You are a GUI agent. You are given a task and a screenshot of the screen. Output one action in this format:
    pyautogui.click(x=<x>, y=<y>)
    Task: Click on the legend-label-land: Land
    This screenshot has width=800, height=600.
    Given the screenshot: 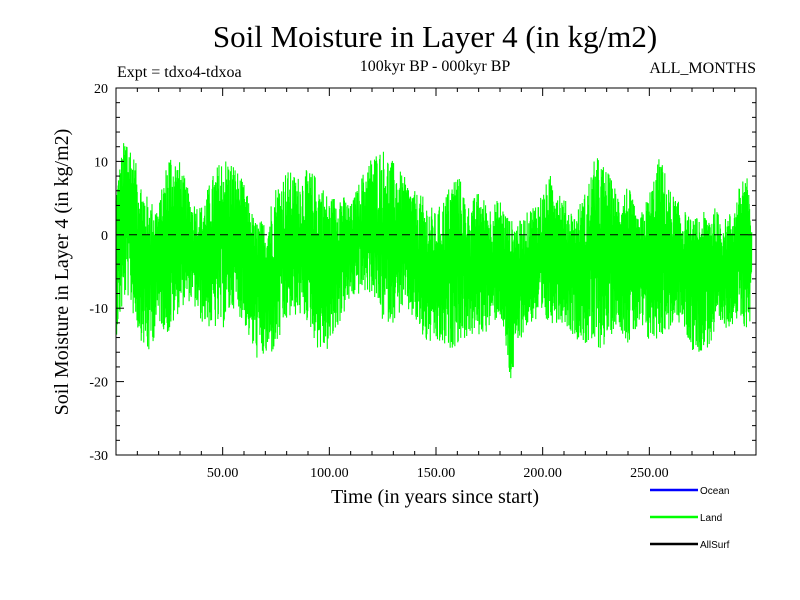 What is the action you would take?
    pyautogui.click(x=711, y=518)
    